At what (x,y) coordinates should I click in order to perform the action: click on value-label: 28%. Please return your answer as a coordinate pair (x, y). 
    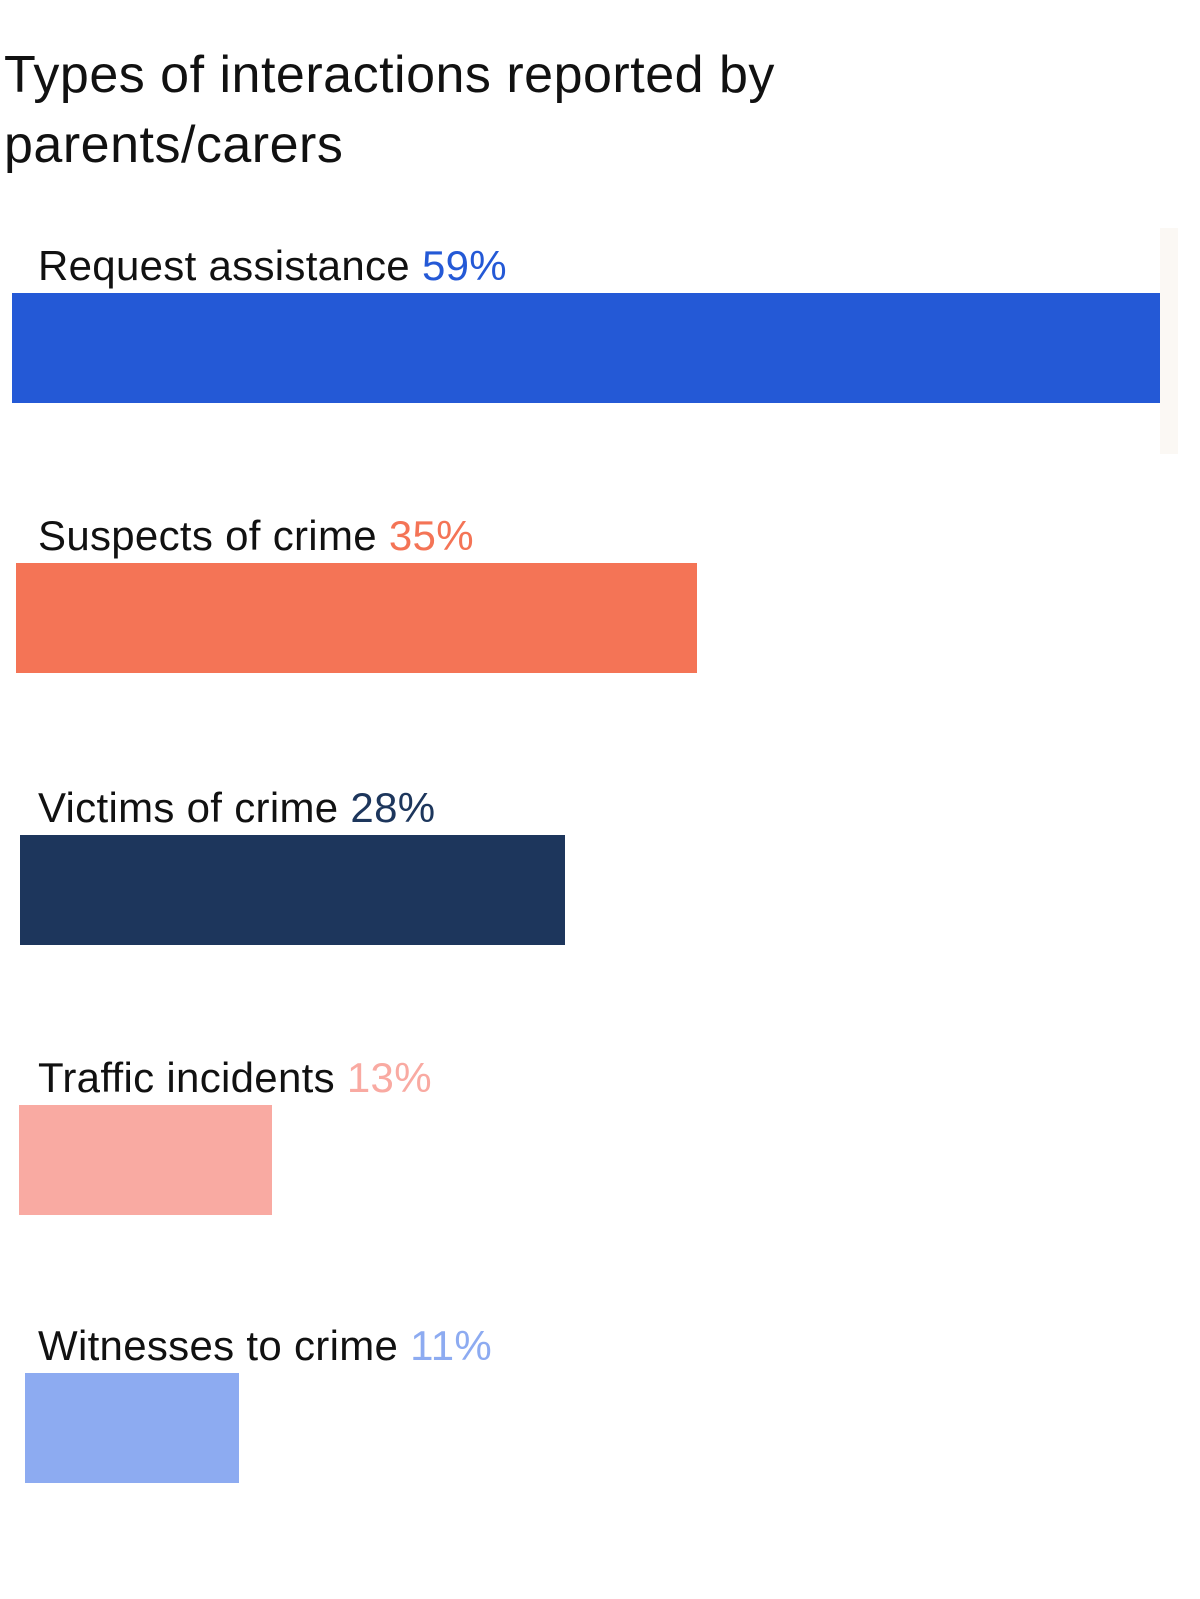
    Looking at the image, I should click on (393, 807).